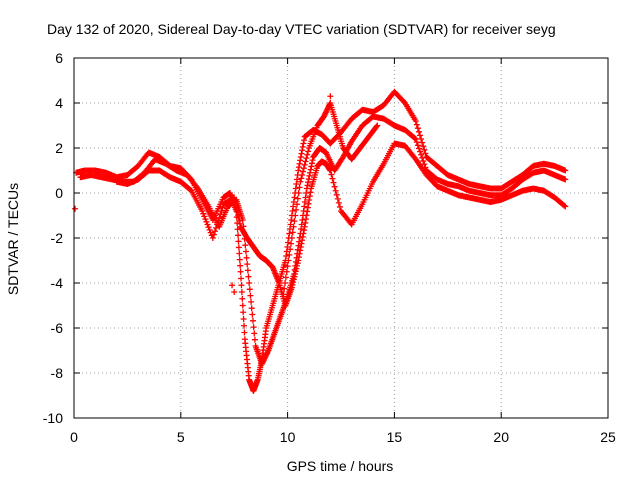 Image resolution: width=640 pixels, height=480 pixels. What do you see at coordinates (330, 199) in the screenshot?
I see `series-track-d` at bounding box center [330, 199].